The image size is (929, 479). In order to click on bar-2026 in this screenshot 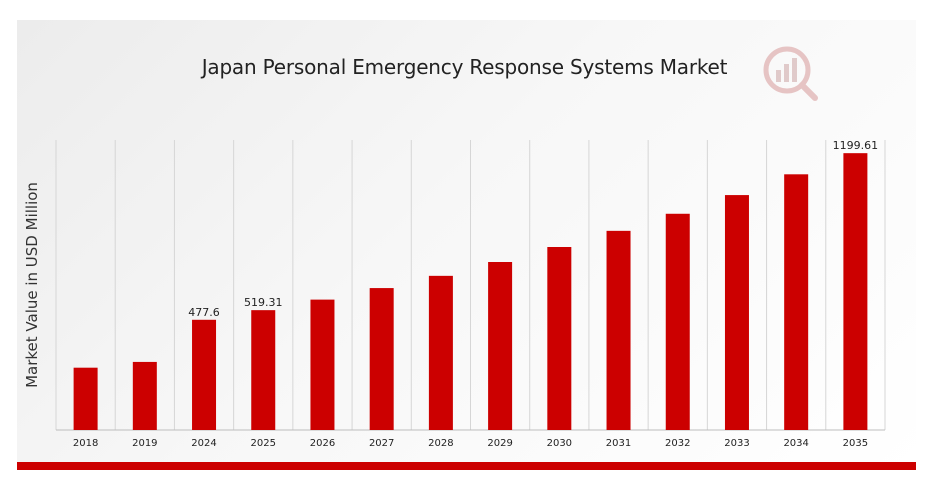, I will do `click(322, 364)`.